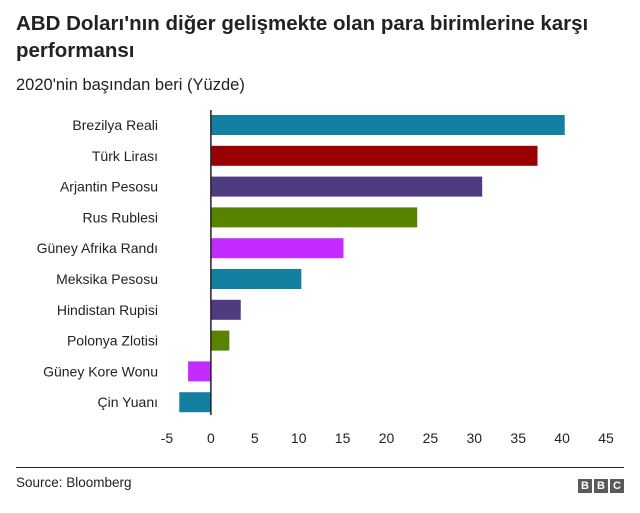 This screenshot has width=640, height=513. I want to click on x-tick-label: 15, so click(343, 438).